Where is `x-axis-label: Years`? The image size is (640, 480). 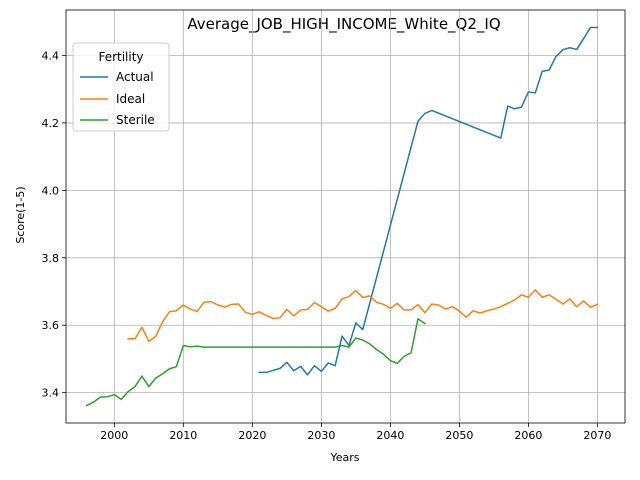
x-axis-label: Years is located at coordinates (344, 457).